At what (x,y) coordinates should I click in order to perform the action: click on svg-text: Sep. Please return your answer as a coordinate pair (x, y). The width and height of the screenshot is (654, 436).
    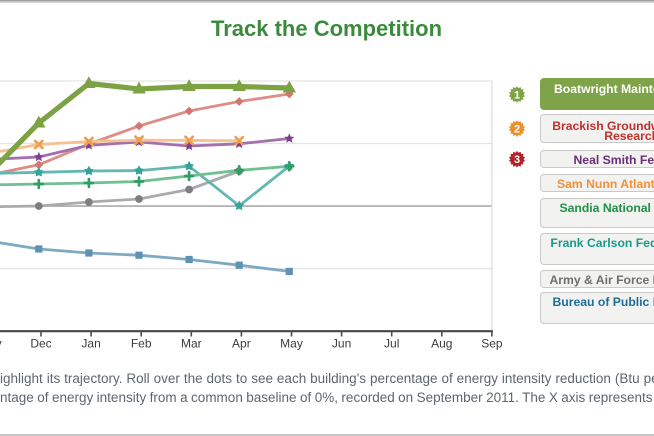
    Looking at the image, I should click on (492, 343).